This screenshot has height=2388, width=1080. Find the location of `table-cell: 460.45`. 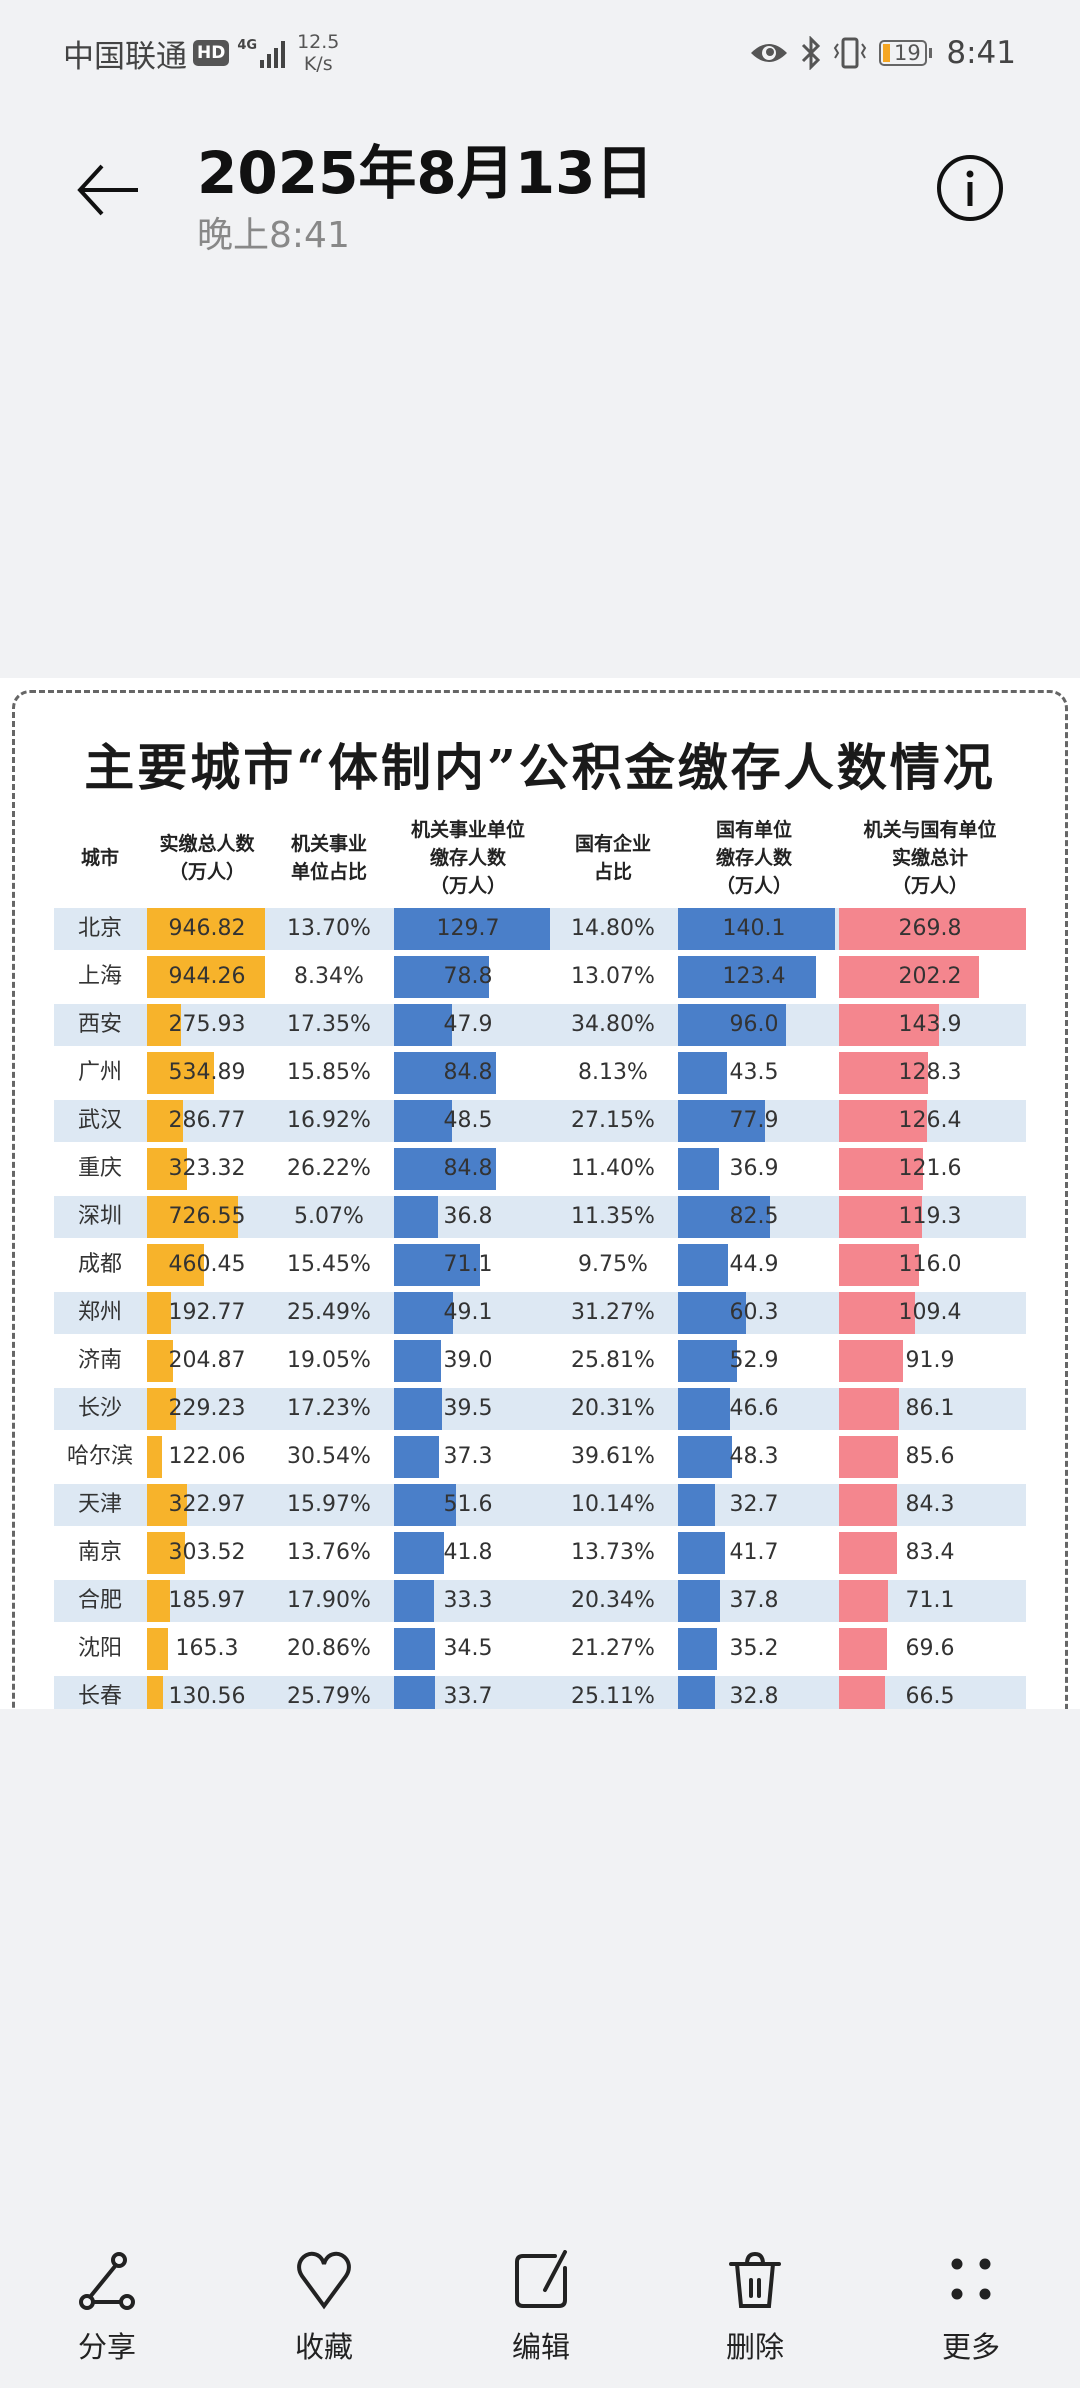

table-cell: 460.45 is located at coordinates (207, 1264).